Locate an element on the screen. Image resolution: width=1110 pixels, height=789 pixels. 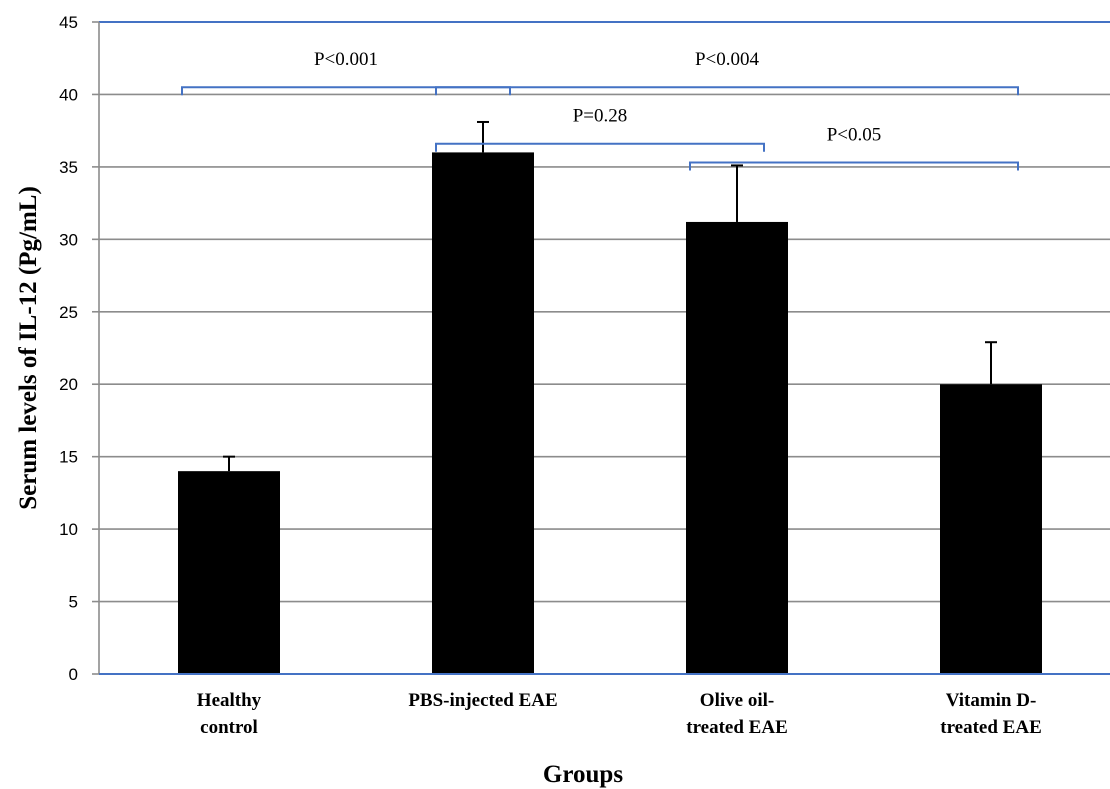
significance-bracket: P=0.28 is located at coordinates (600, 129).